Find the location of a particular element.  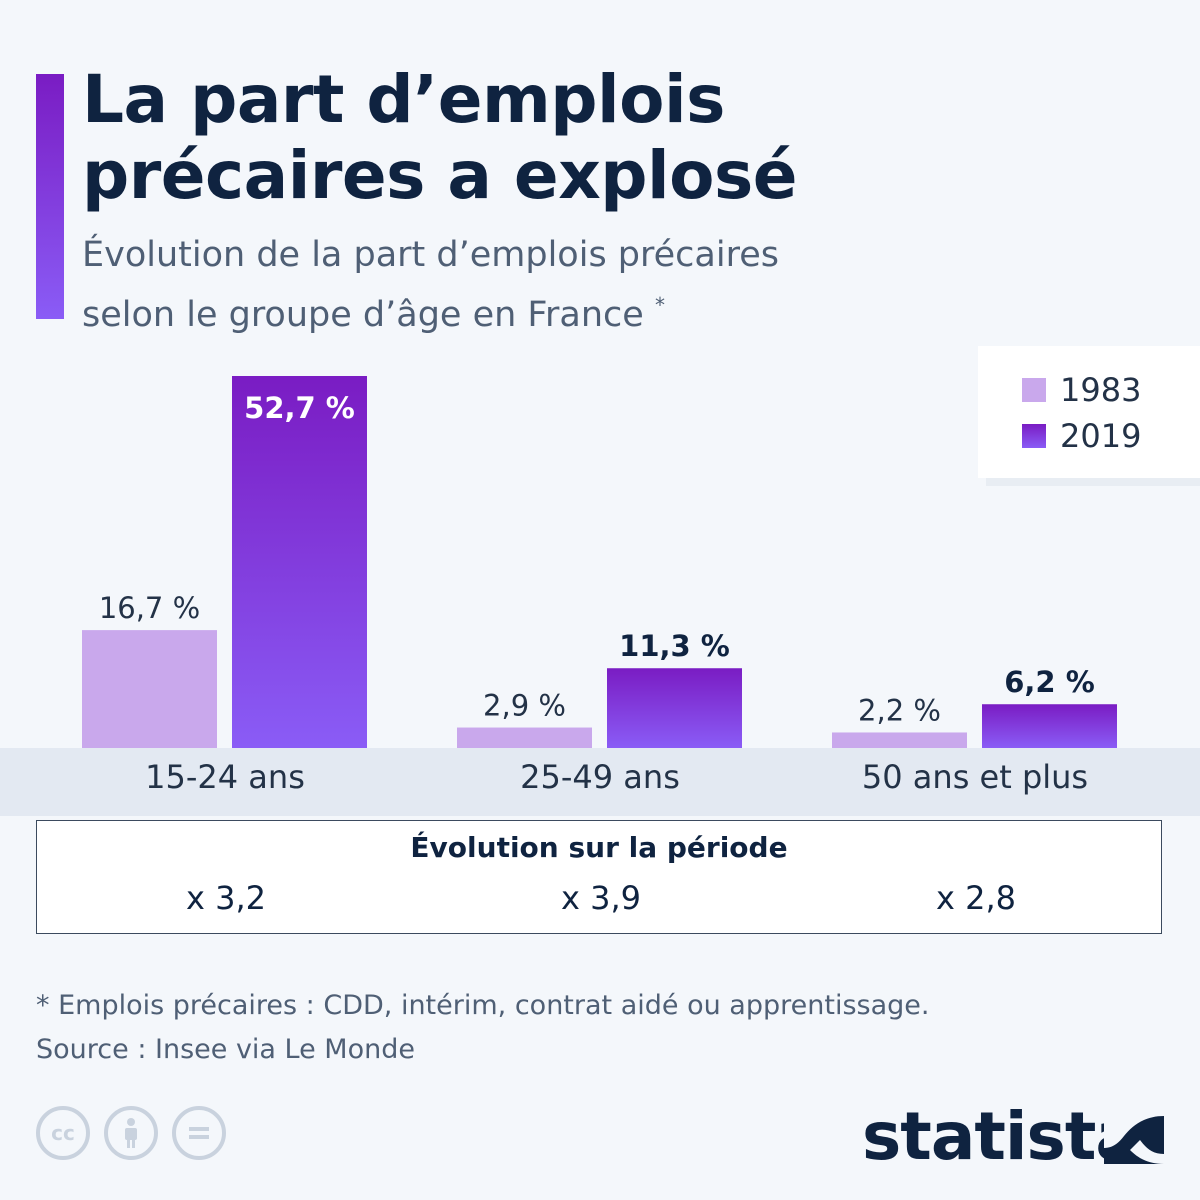

data-label-1983-0: 16,7 % is located at coordinates (149, 608).